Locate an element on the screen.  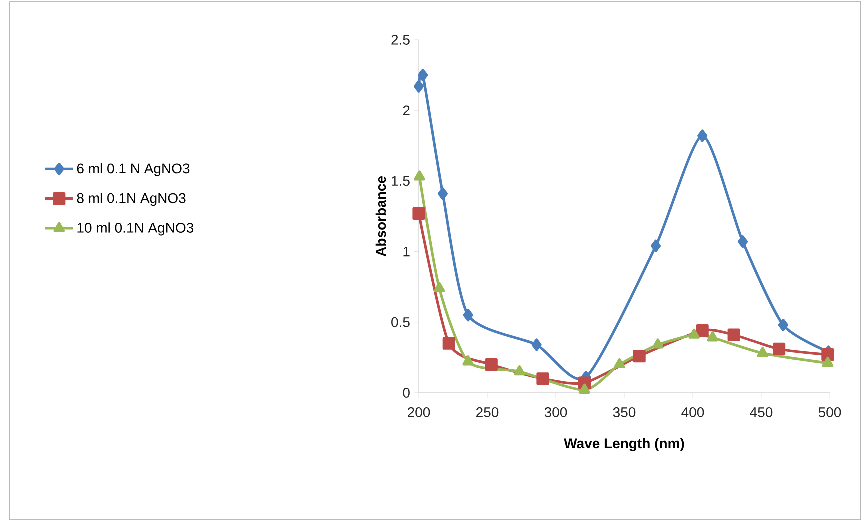
y-tick-label: 0 is located at coordinates (406, 393).